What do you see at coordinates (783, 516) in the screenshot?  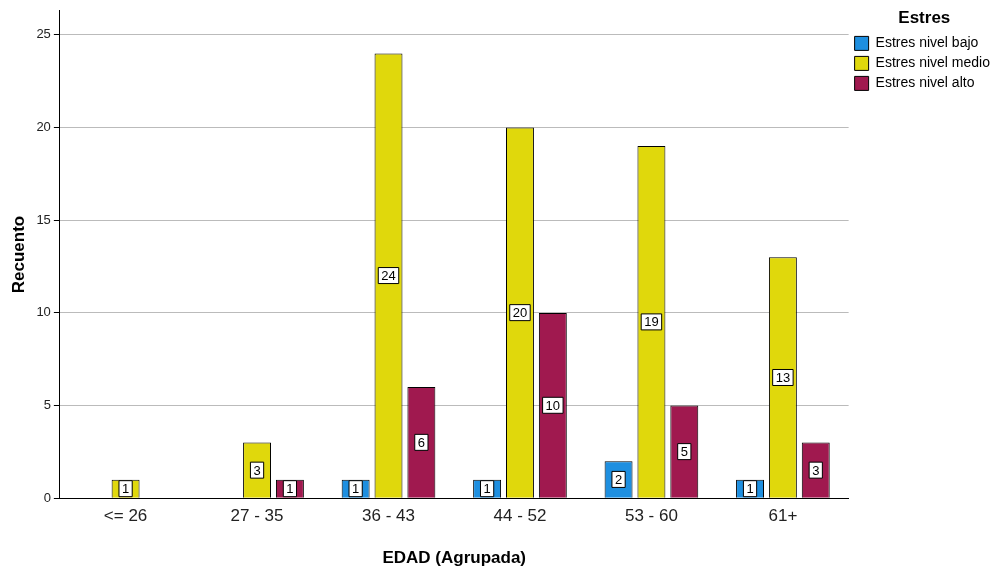 I see `x-tick-label: 61+` at bounding box center [783, 516].